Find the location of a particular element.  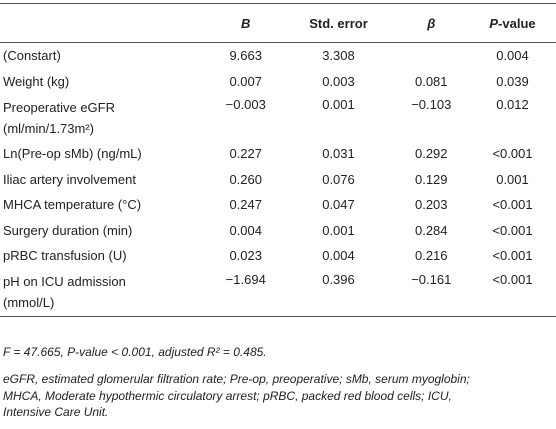

cell: −0.003 is located at coordinates (245, 104).